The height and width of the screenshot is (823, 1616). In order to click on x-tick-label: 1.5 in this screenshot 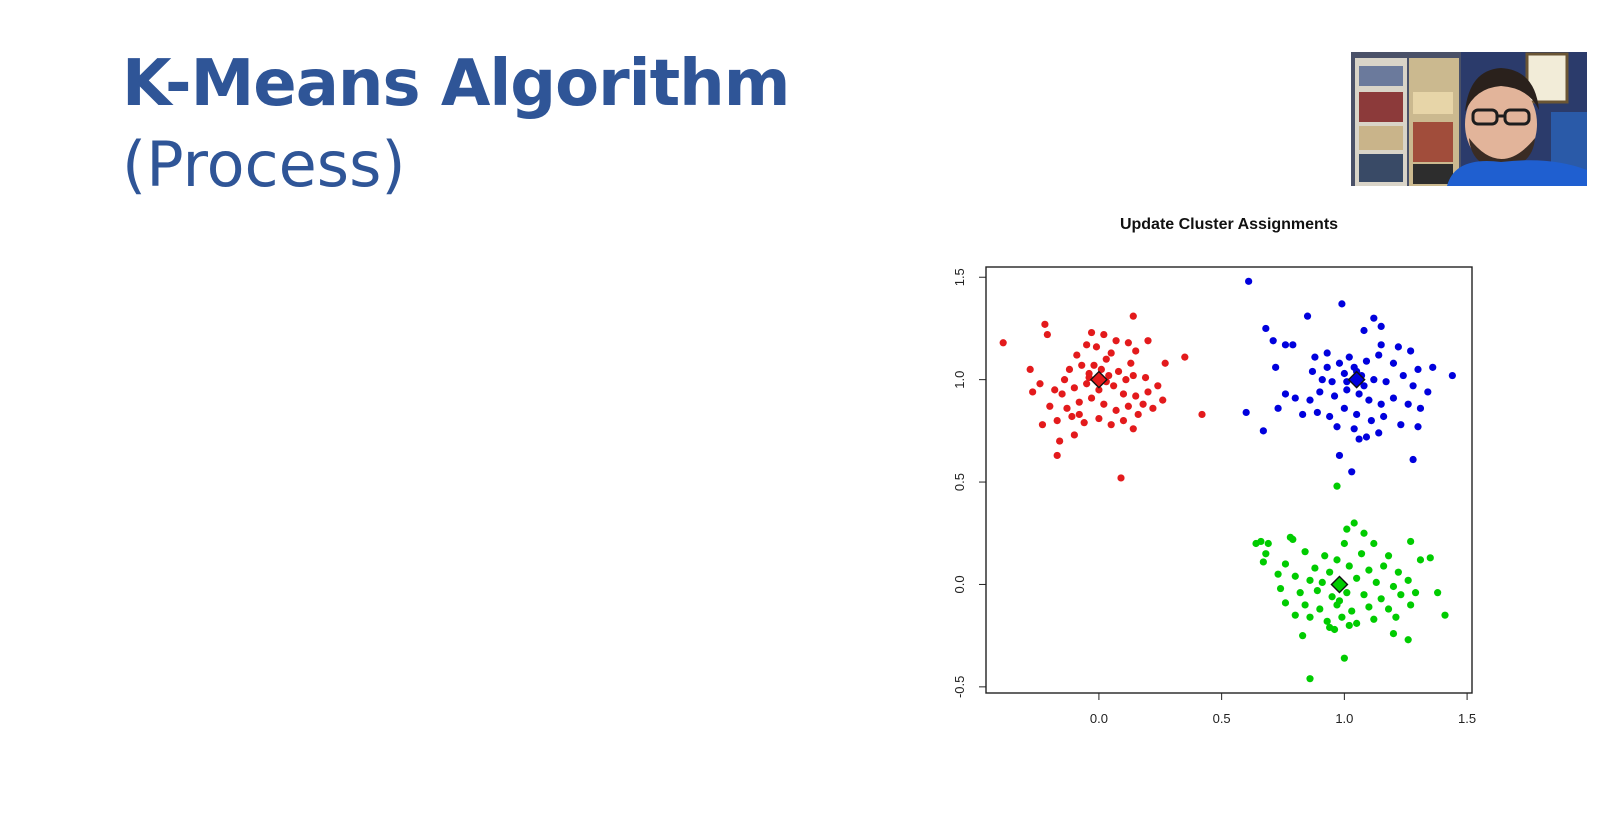, I will do `click(1467, 718)`.